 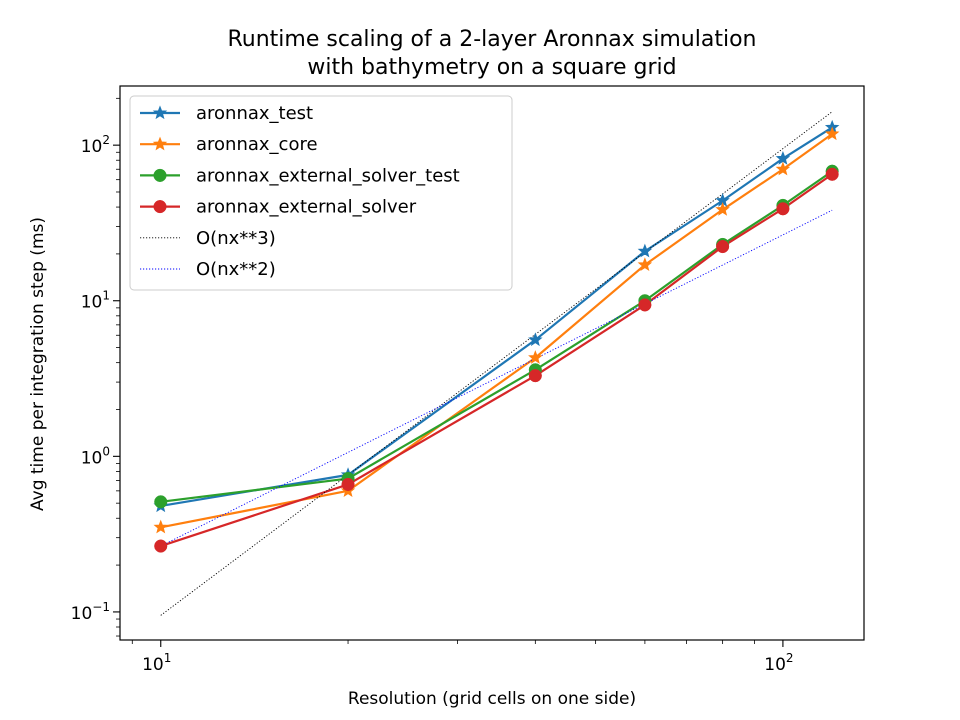 What do you see at coordinates (723, 247) in the screenshot?
I see `data-point-s3-p4` at bounding box center [723, 247].